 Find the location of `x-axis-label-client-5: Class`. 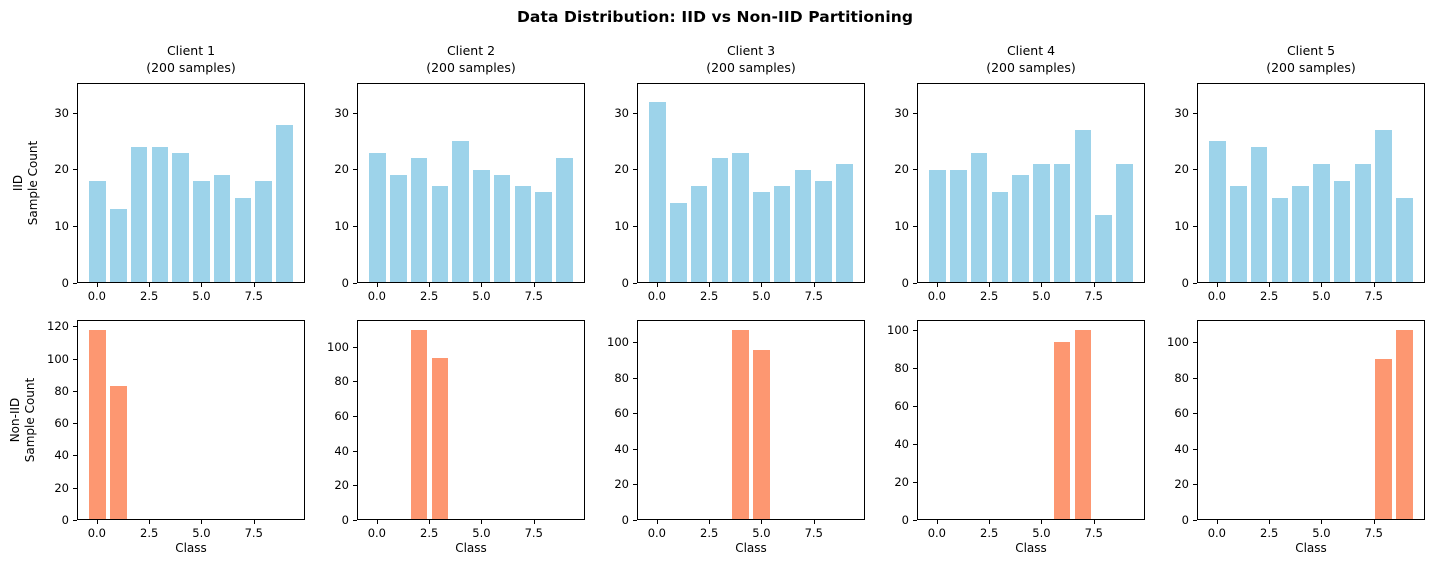

x-axis-label-client-5: Class is located at coordinates (1311, 548).